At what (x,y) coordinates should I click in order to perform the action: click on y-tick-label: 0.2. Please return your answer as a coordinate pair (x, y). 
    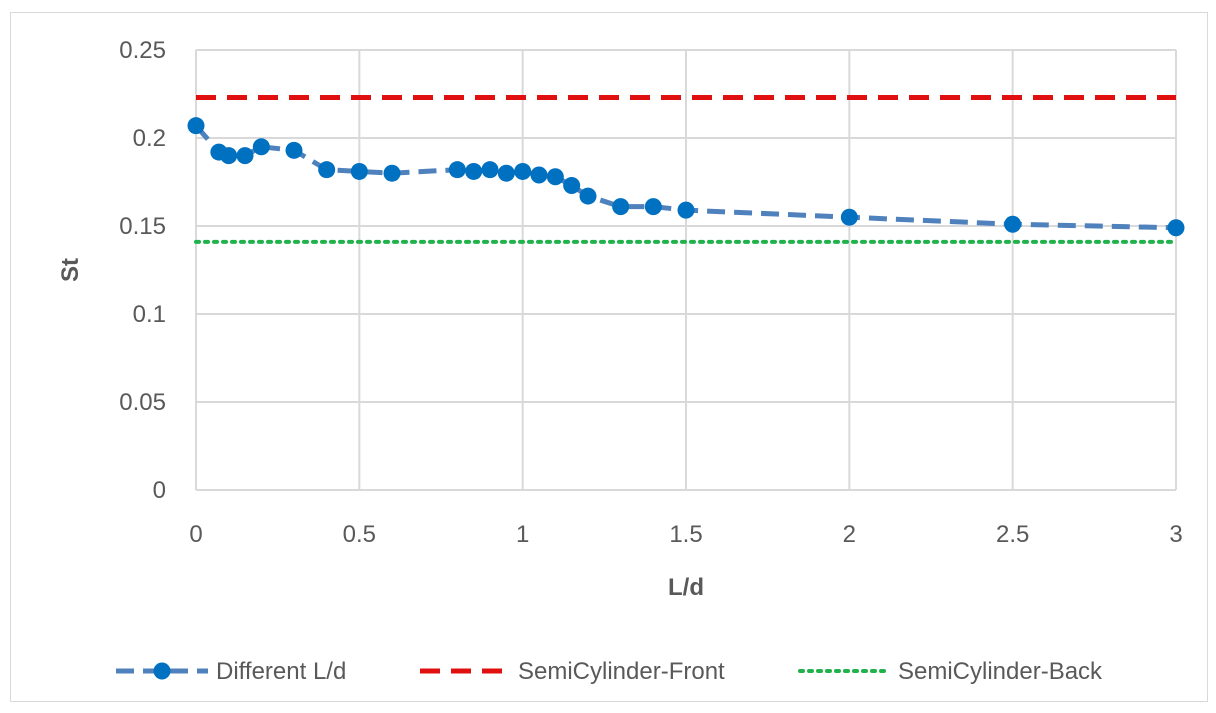
    Looking at the image, I should click on (149, 138).